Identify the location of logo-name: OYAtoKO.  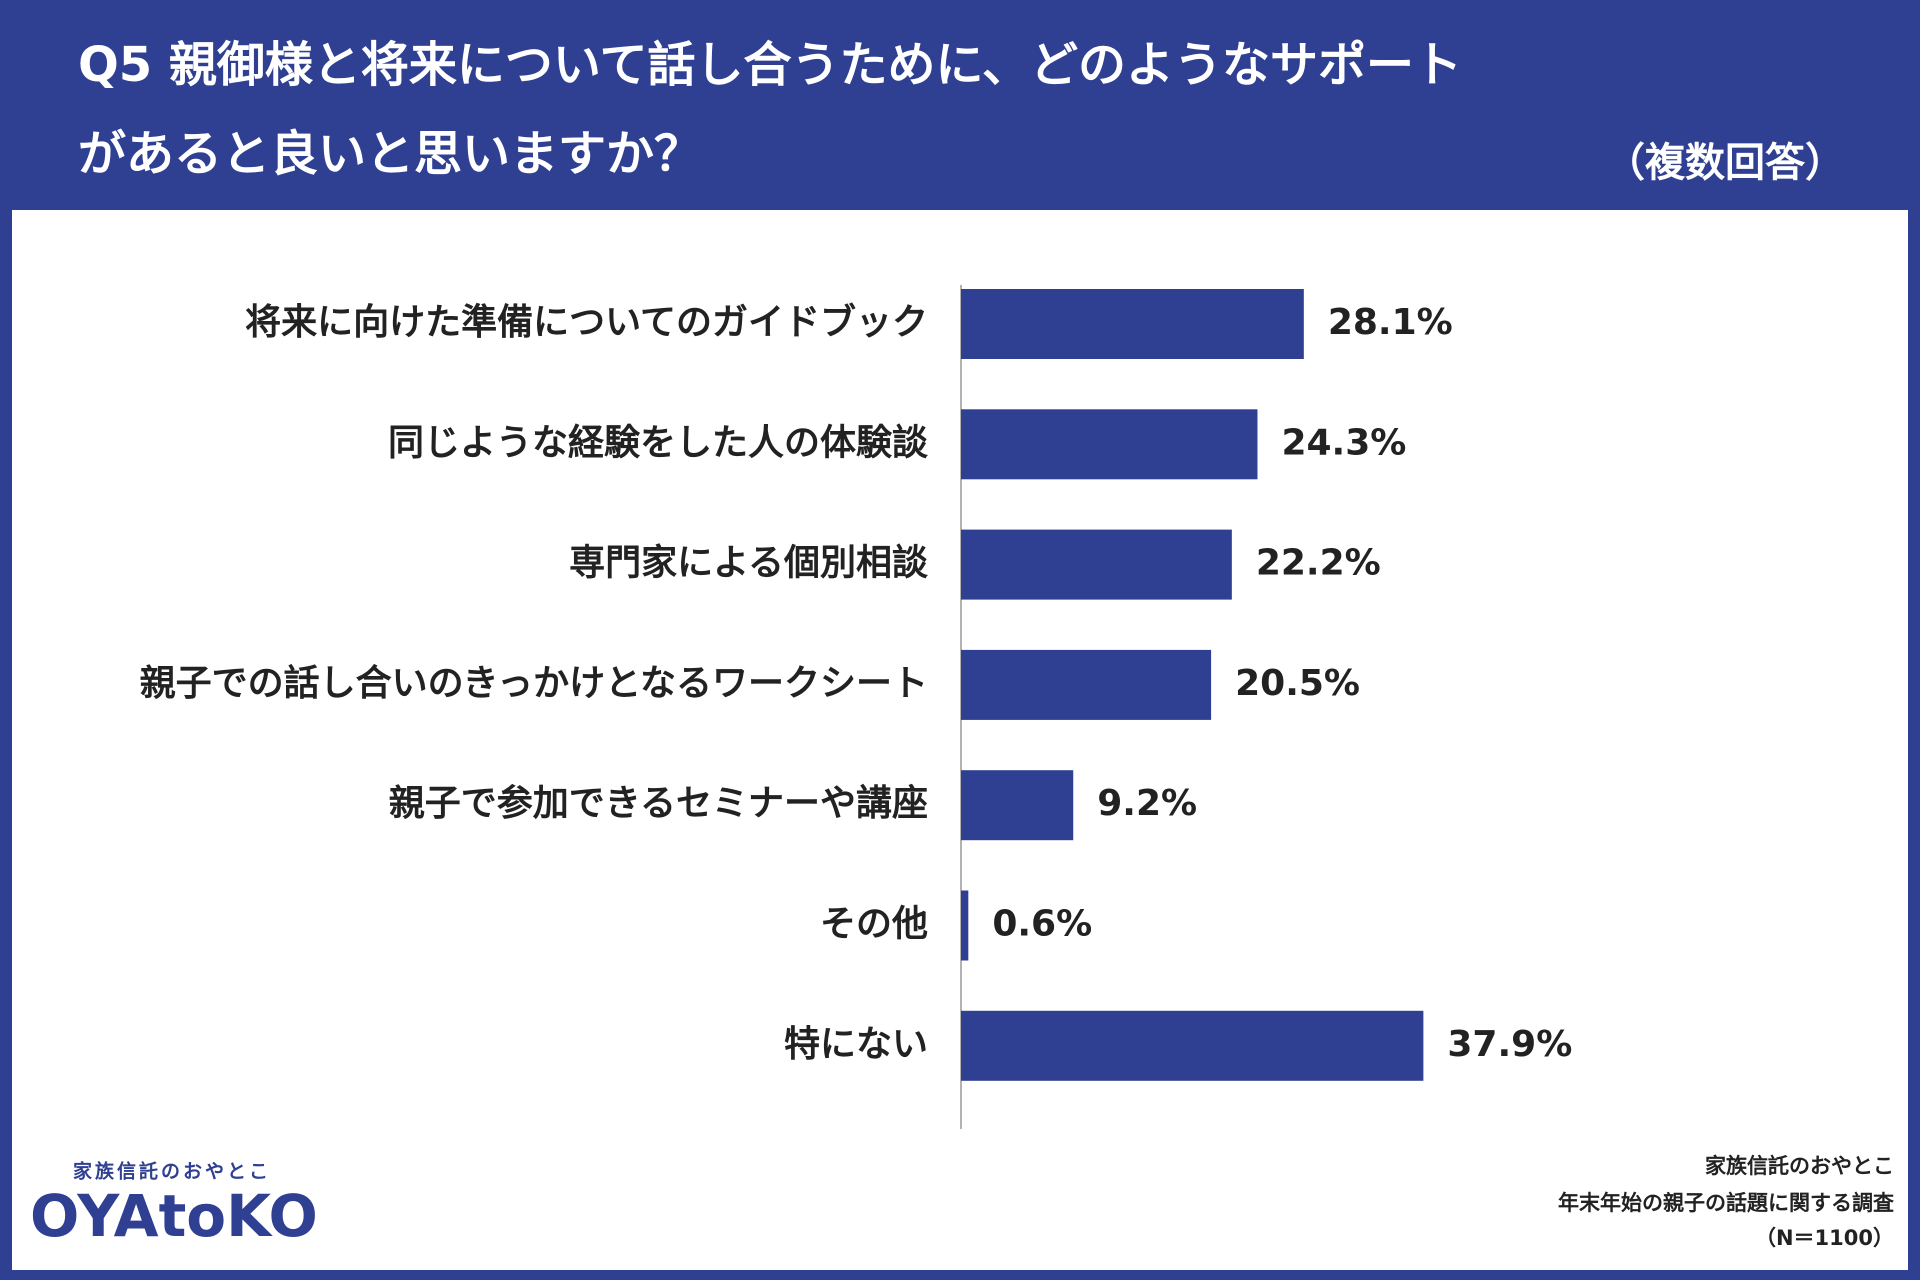
(174, 1216).